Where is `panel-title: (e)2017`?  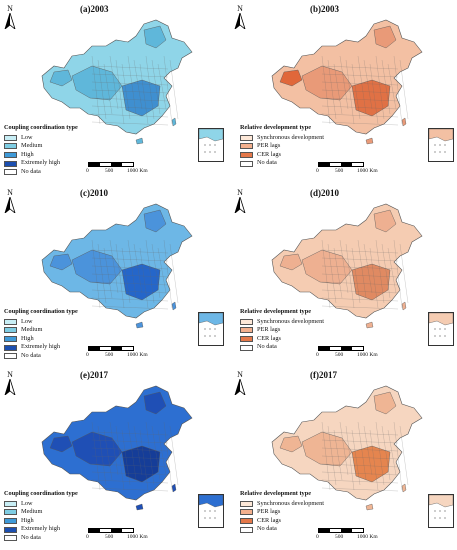 panel-title: (e)2017 is located at coordinates (94, 375).